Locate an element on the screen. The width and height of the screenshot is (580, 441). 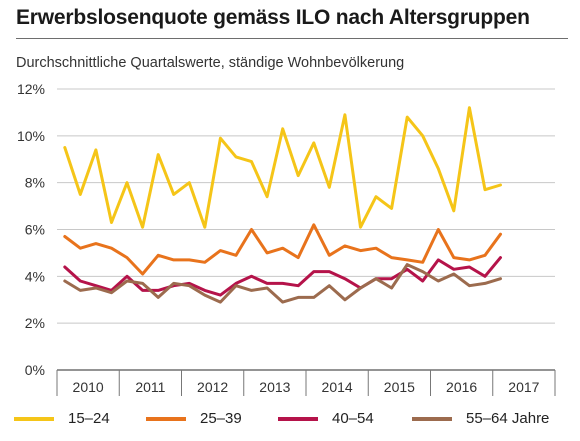
legend-label: 25–39 is located at coordinates (221, 418).